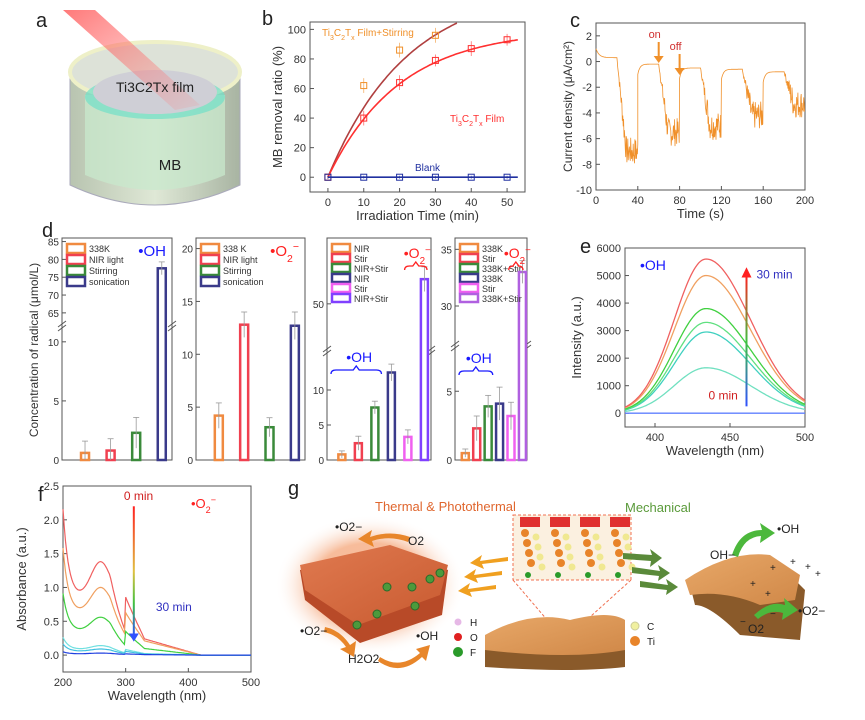 The width and height of the screenshot is (865, 720). I want to click on legend-c-icon, so click(635, 626).